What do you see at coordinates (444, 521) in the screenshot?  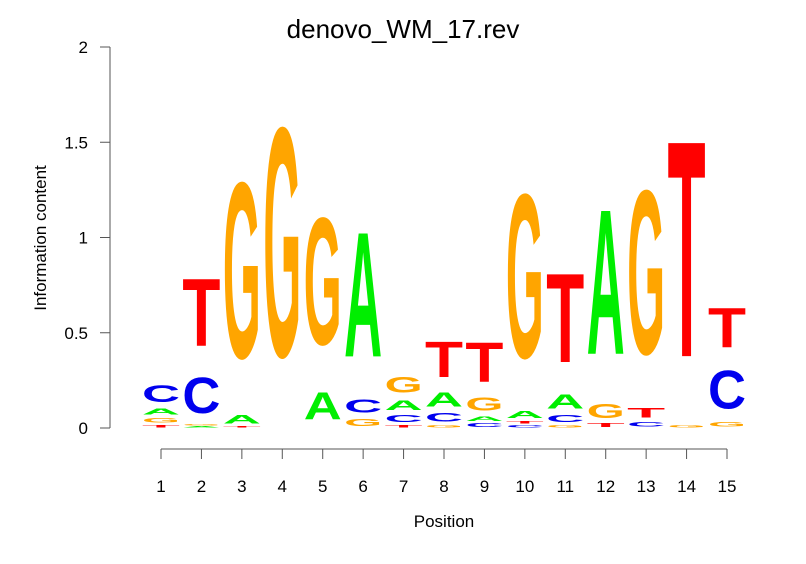 I see `x-axis-label: Position` at bounding box center [444, 521].